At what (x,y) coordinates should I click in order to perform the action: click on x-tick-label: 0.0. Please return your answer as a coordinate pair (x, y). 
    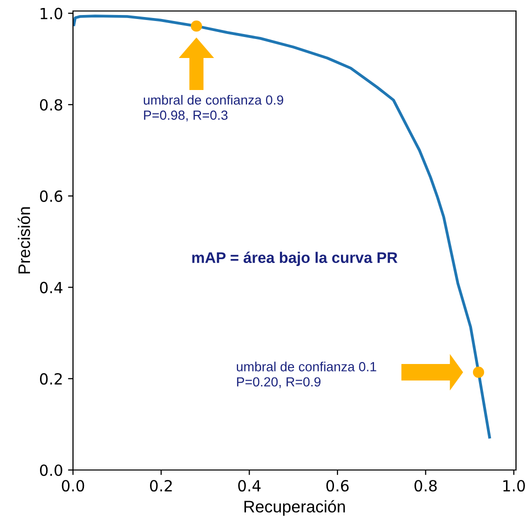
    Looking at the image, I should click on (73, 486).